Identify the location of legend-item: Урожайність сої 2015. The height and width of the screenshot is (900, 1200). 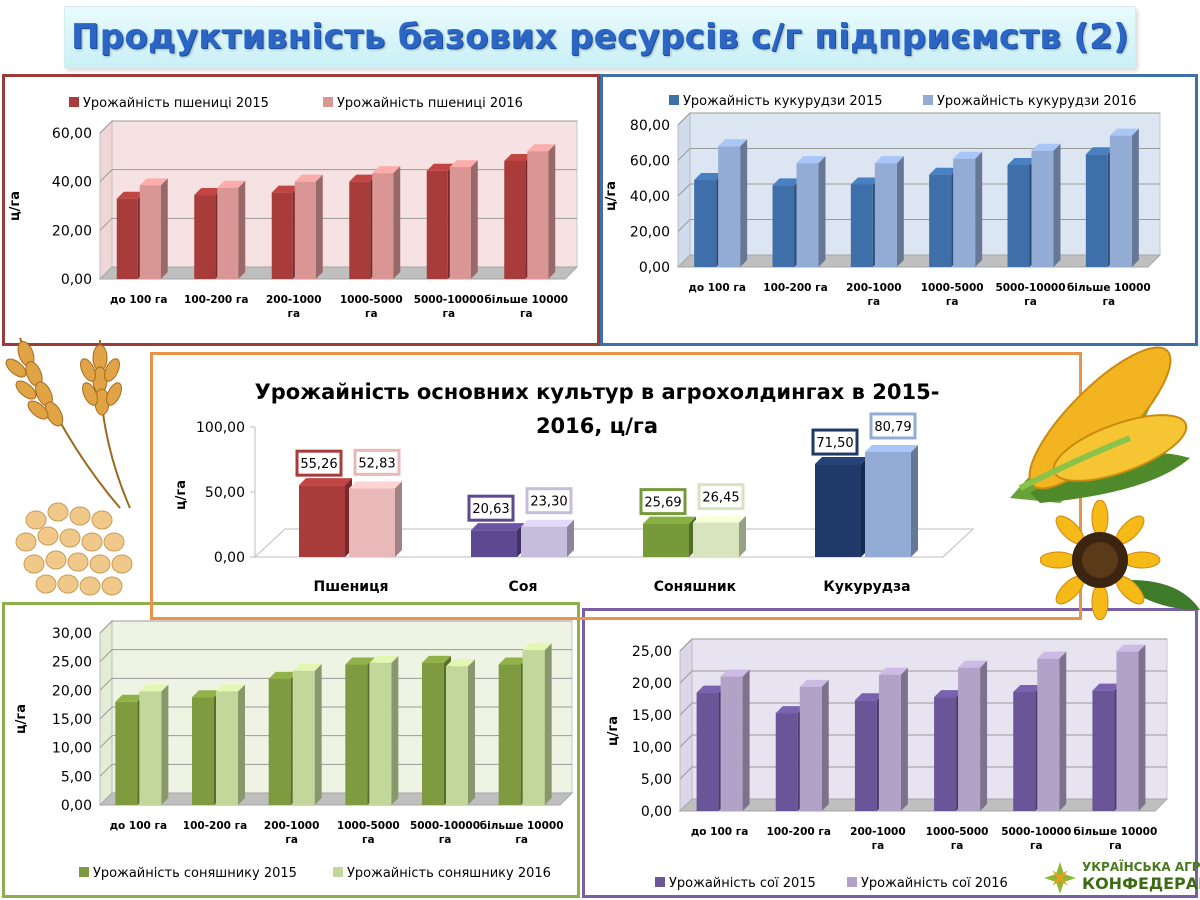
(735, 883).